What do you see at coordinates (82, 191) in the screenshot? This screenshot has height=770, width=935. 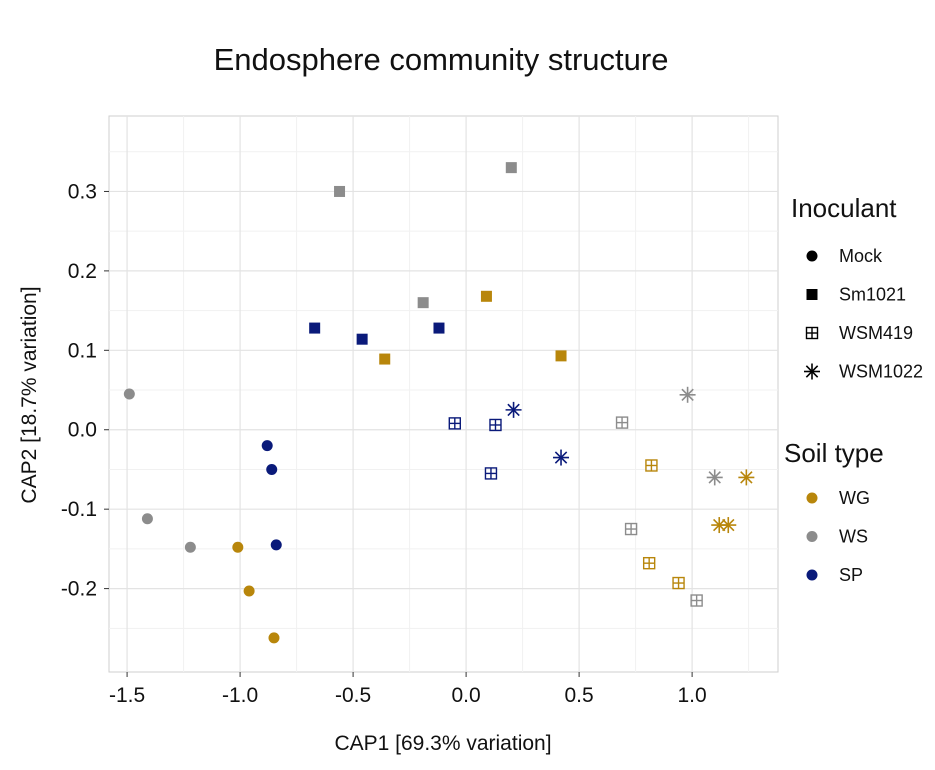 I see `y-tick-label: 0.3` at bounding box center [82, 191].